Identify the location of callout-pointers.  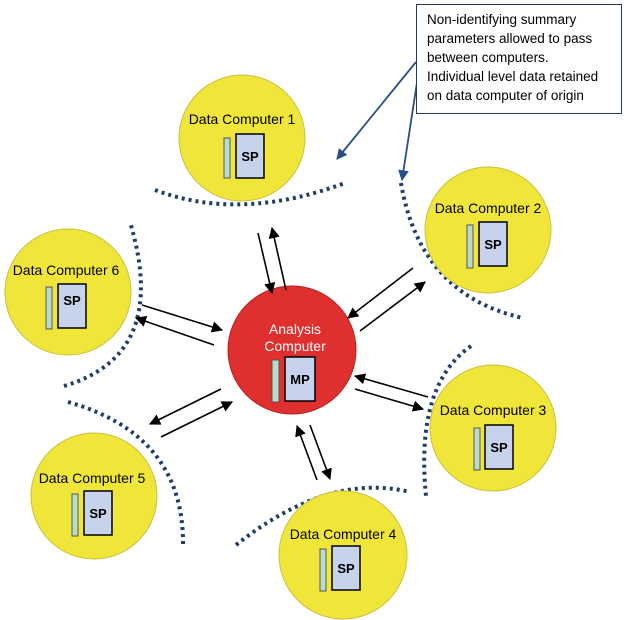
(378, 121).